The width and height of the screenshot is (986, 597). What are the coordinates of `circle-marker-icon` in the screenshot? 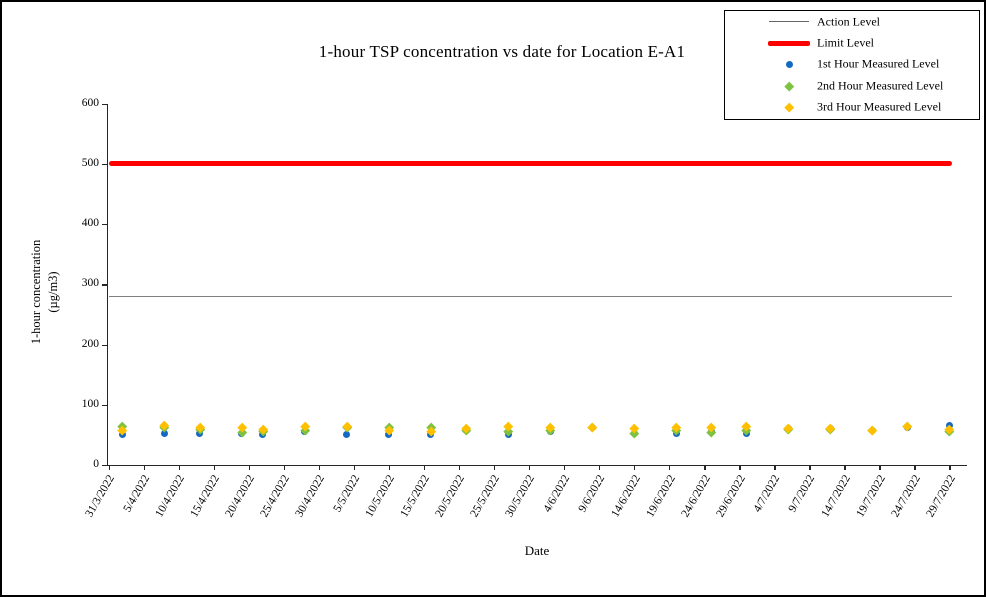 It's located at (789, 64).